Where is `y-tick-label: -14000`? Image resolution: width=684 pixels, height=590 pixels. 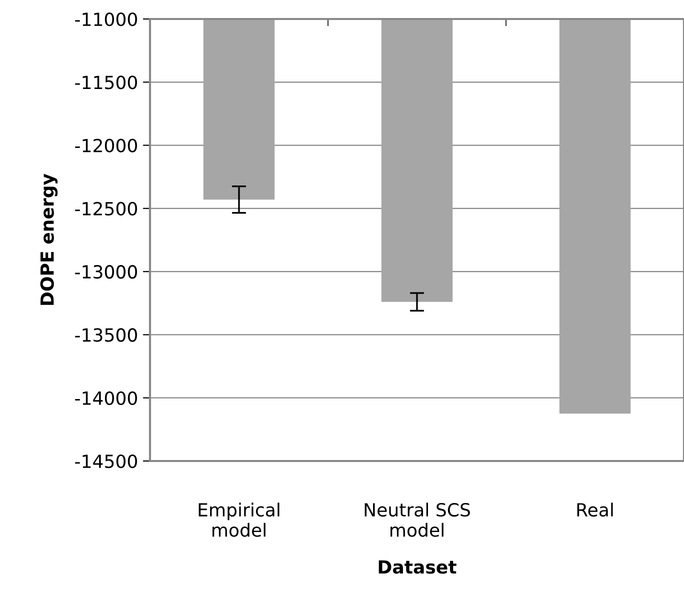 y-tick-label: -14000 is located at coordinates (106, 398).